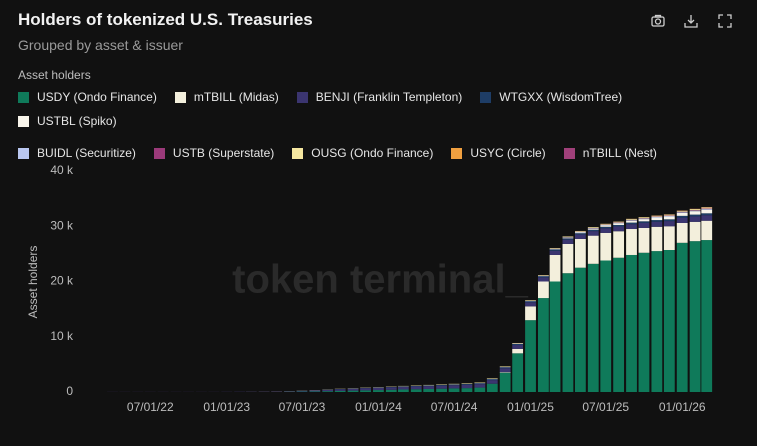  Describe the element at coordinates (561, 97) in the screenshot. I see `legend-label: WTGXX (WisdomTree)` at that location.